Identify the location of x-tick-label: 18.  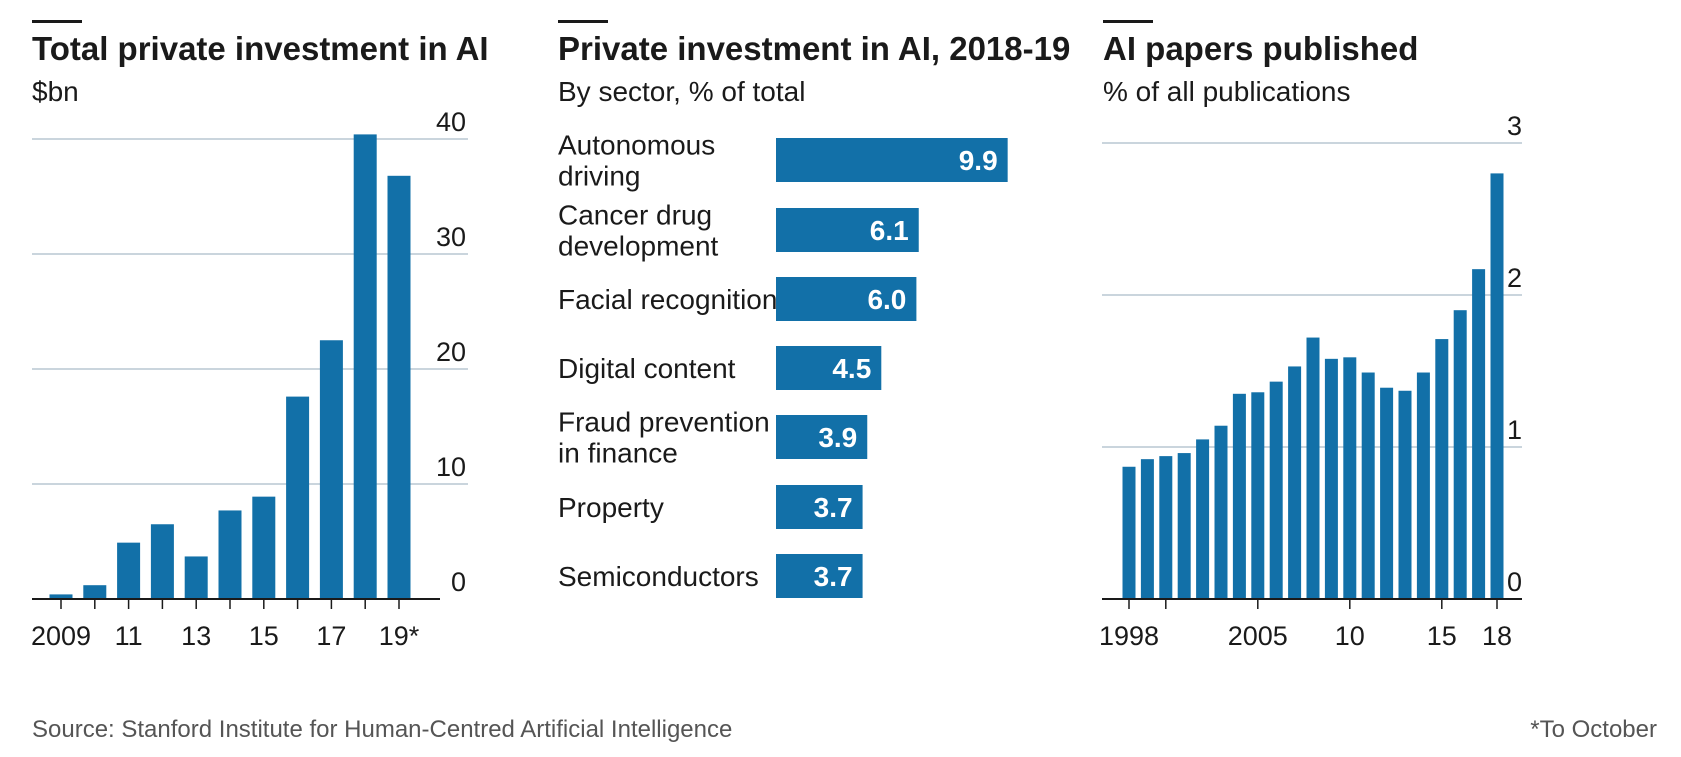
(1497, 636).